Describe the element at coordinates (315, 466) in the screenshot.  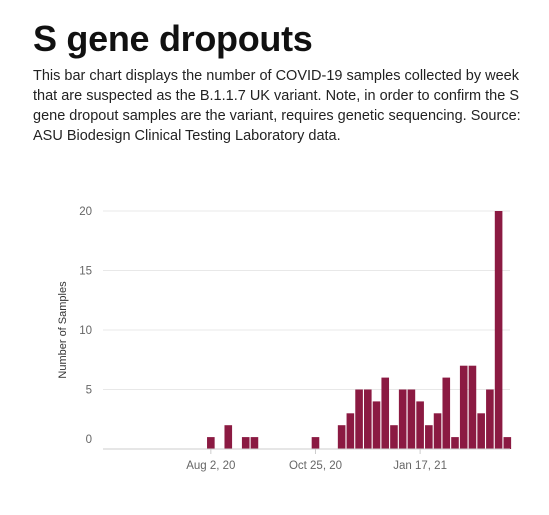
I see `x-tick-label: Oct 25, 20` at that location.